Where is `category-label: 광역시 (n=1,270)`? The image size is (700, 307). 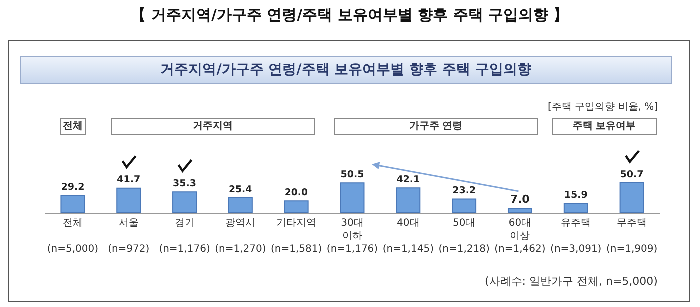
category-label: 광역시 (n=1,270) is located at coordinates (240, 236).